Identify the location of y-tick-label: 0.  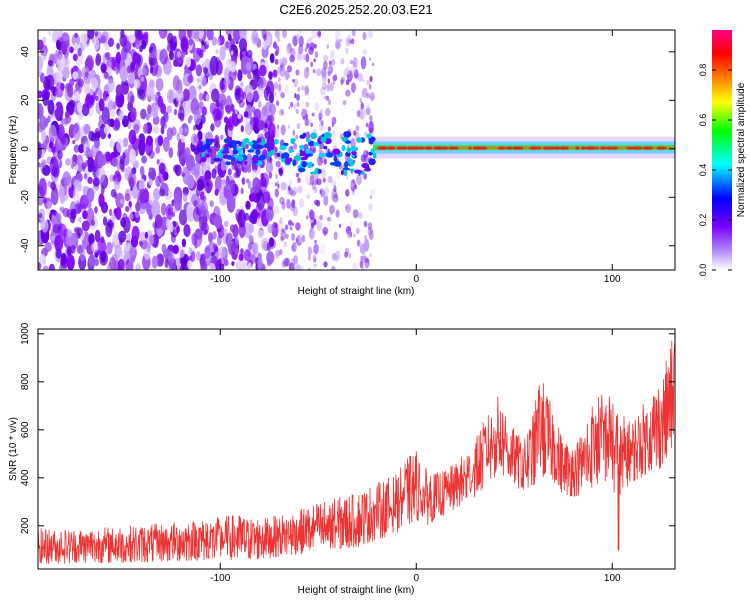
(25, 149).